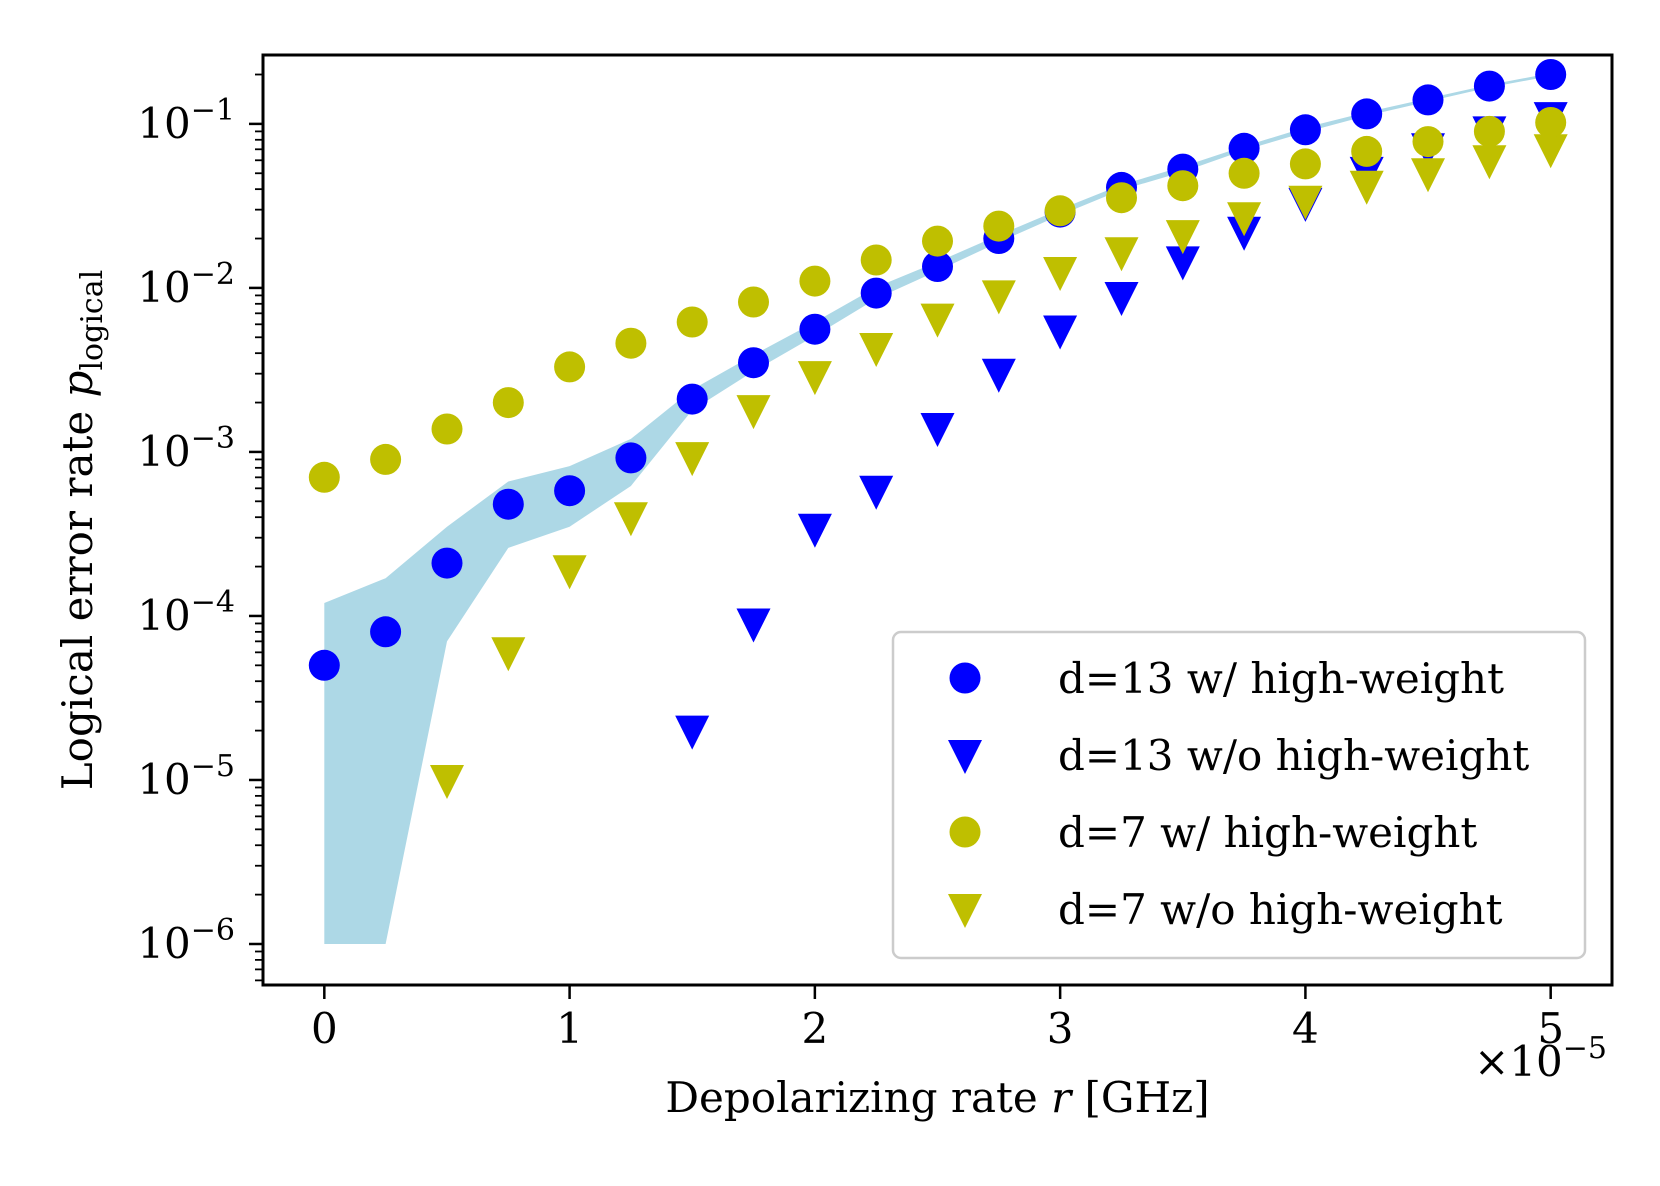 This screenshot has height=1186, width=1660. I want to click on x-tick-label: 4, so click(1305, 1028).